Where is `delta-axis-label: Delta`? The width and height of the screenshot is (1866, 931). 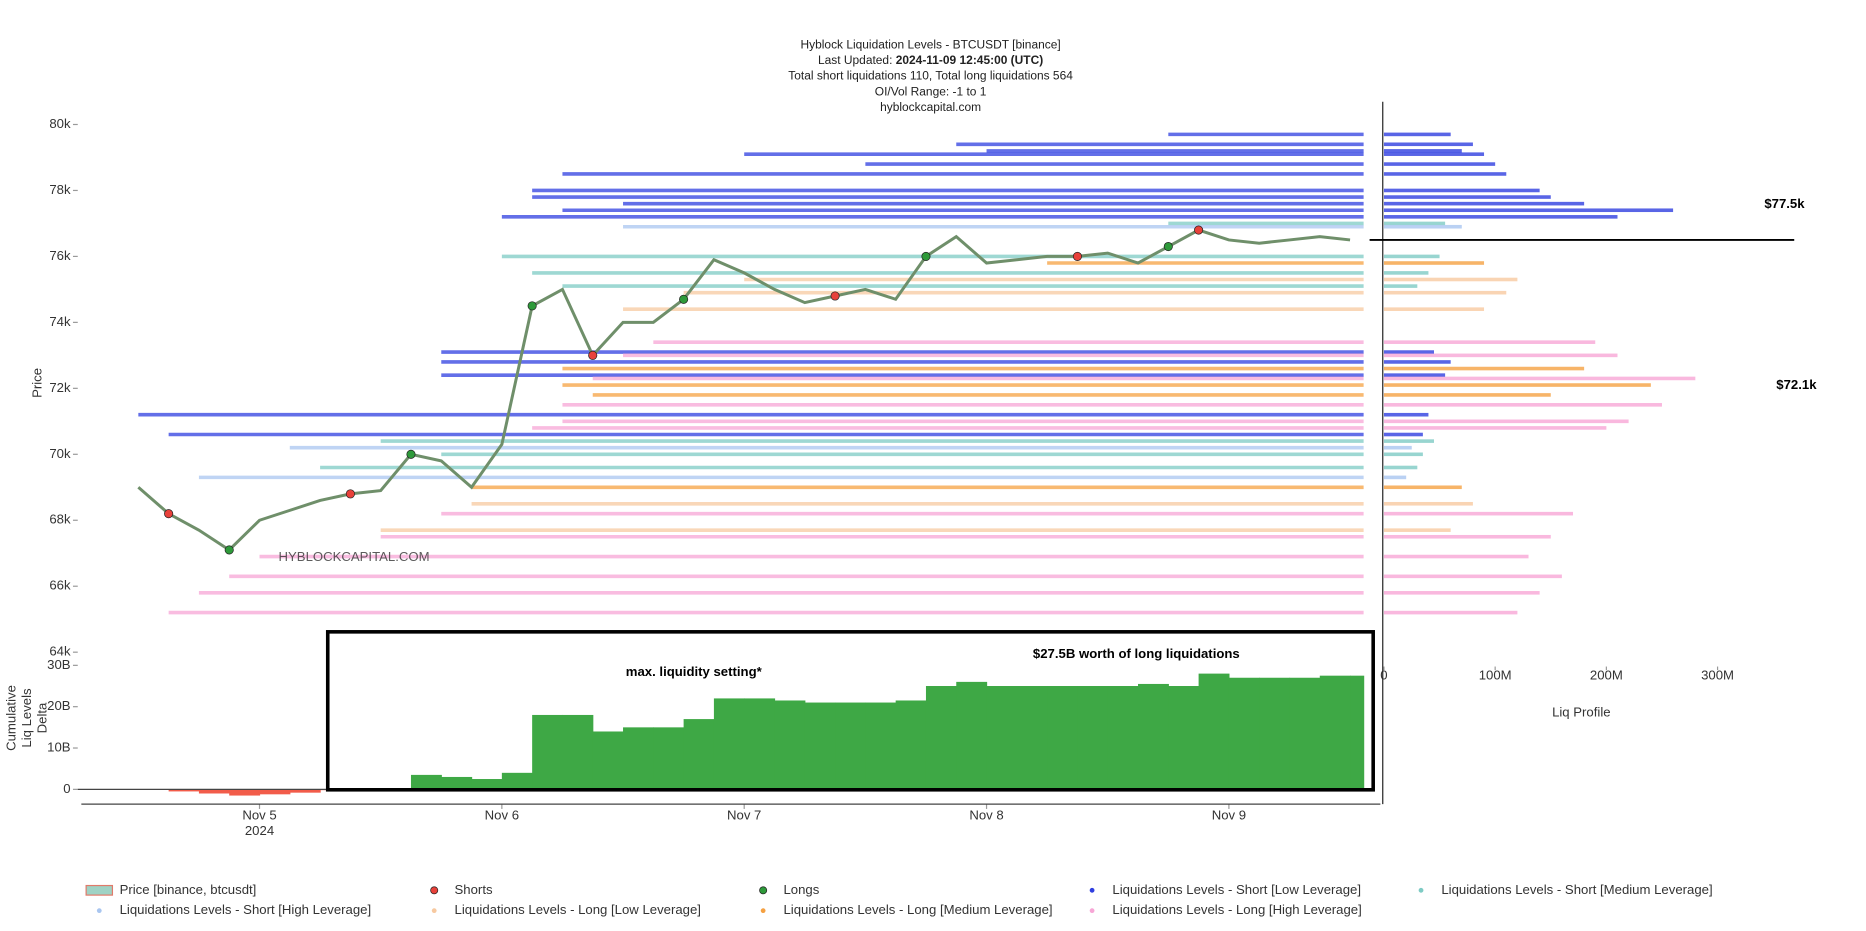
delta-axis-label: Delta is located at coordinates (42, 717).